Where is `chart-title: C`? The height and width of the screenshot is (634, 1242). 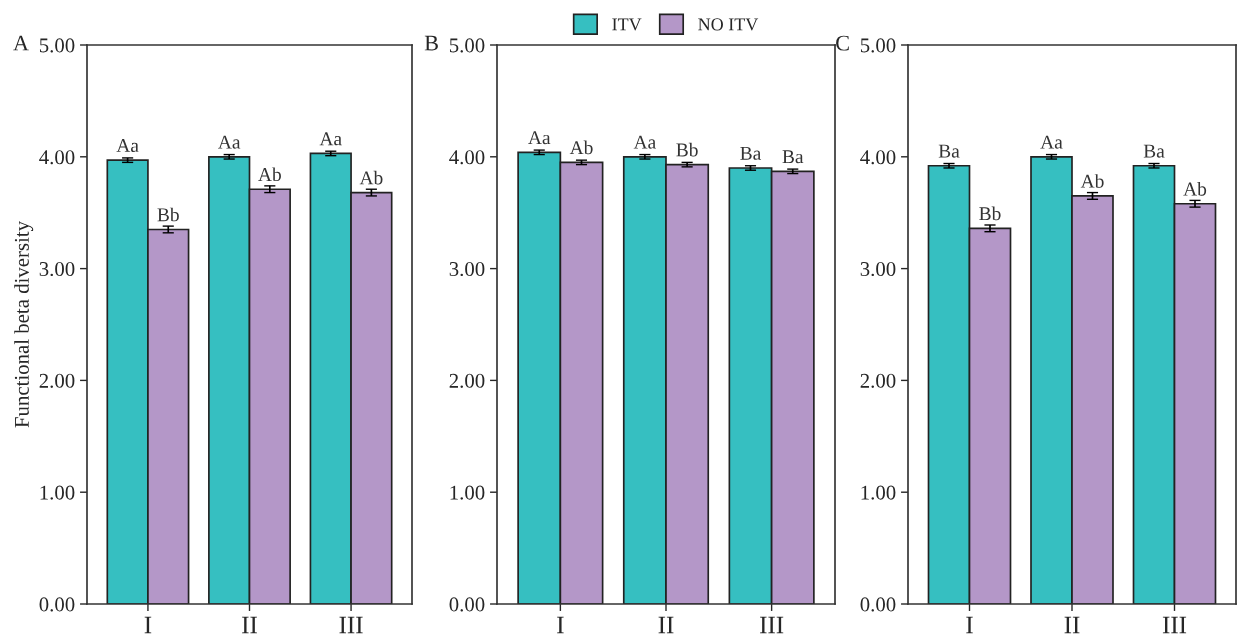 chart-title: C is located at coordinates (842, 43).